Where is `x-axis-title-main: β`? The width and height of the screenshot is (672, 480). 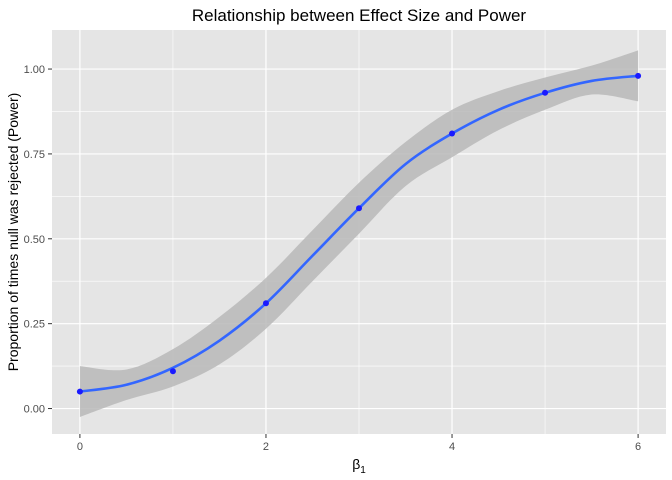
x-axis-title-main: β is located at coordinates (356, 464).